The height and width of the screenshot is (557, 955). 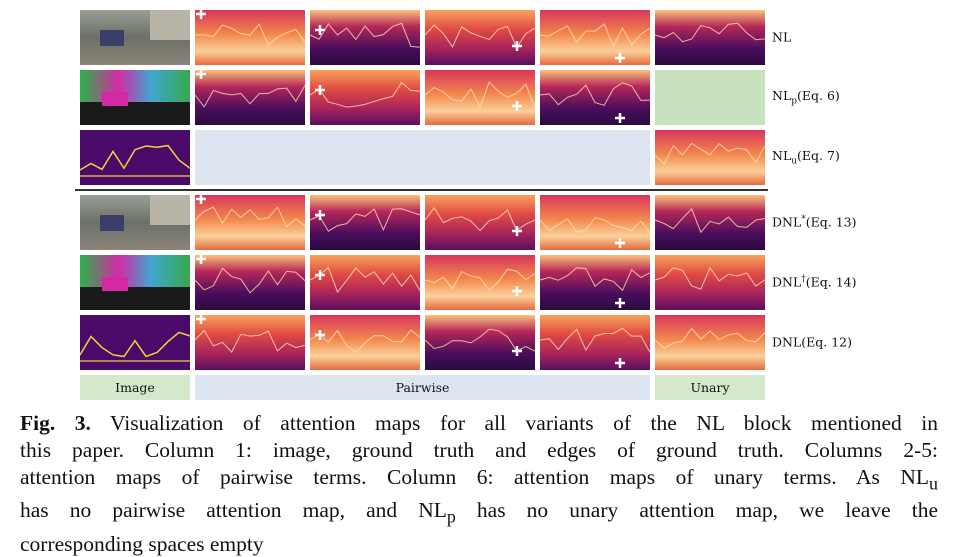 I want to click on row-label: DNL†(Eq. 14), so click(x=814, y=281).